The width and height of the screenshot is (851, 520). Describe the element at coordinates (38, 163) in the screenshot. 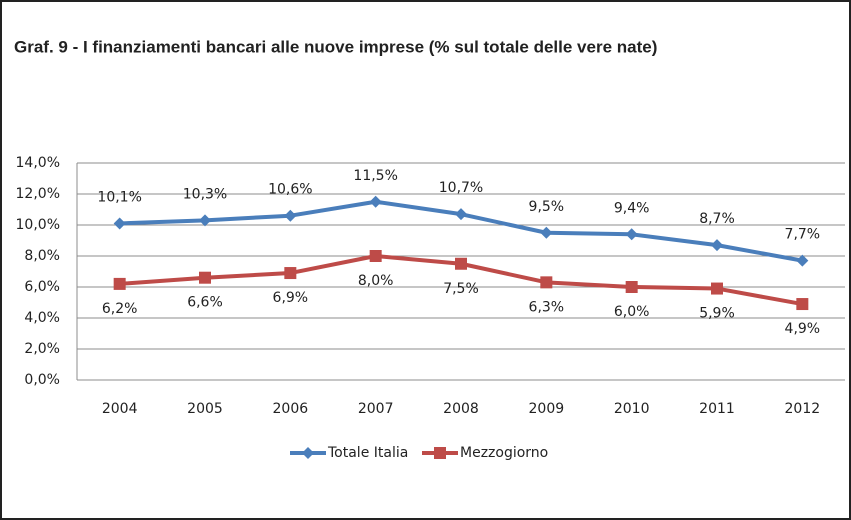

I see `y-tick-label: 14,0%` at that location.